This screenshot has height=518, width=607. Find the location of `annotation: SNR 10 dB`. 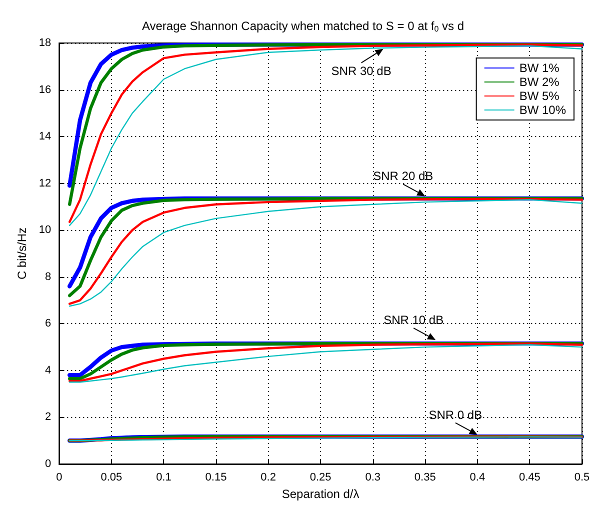

annotation: SNR 10 dB is located at coordinates (414, 320).